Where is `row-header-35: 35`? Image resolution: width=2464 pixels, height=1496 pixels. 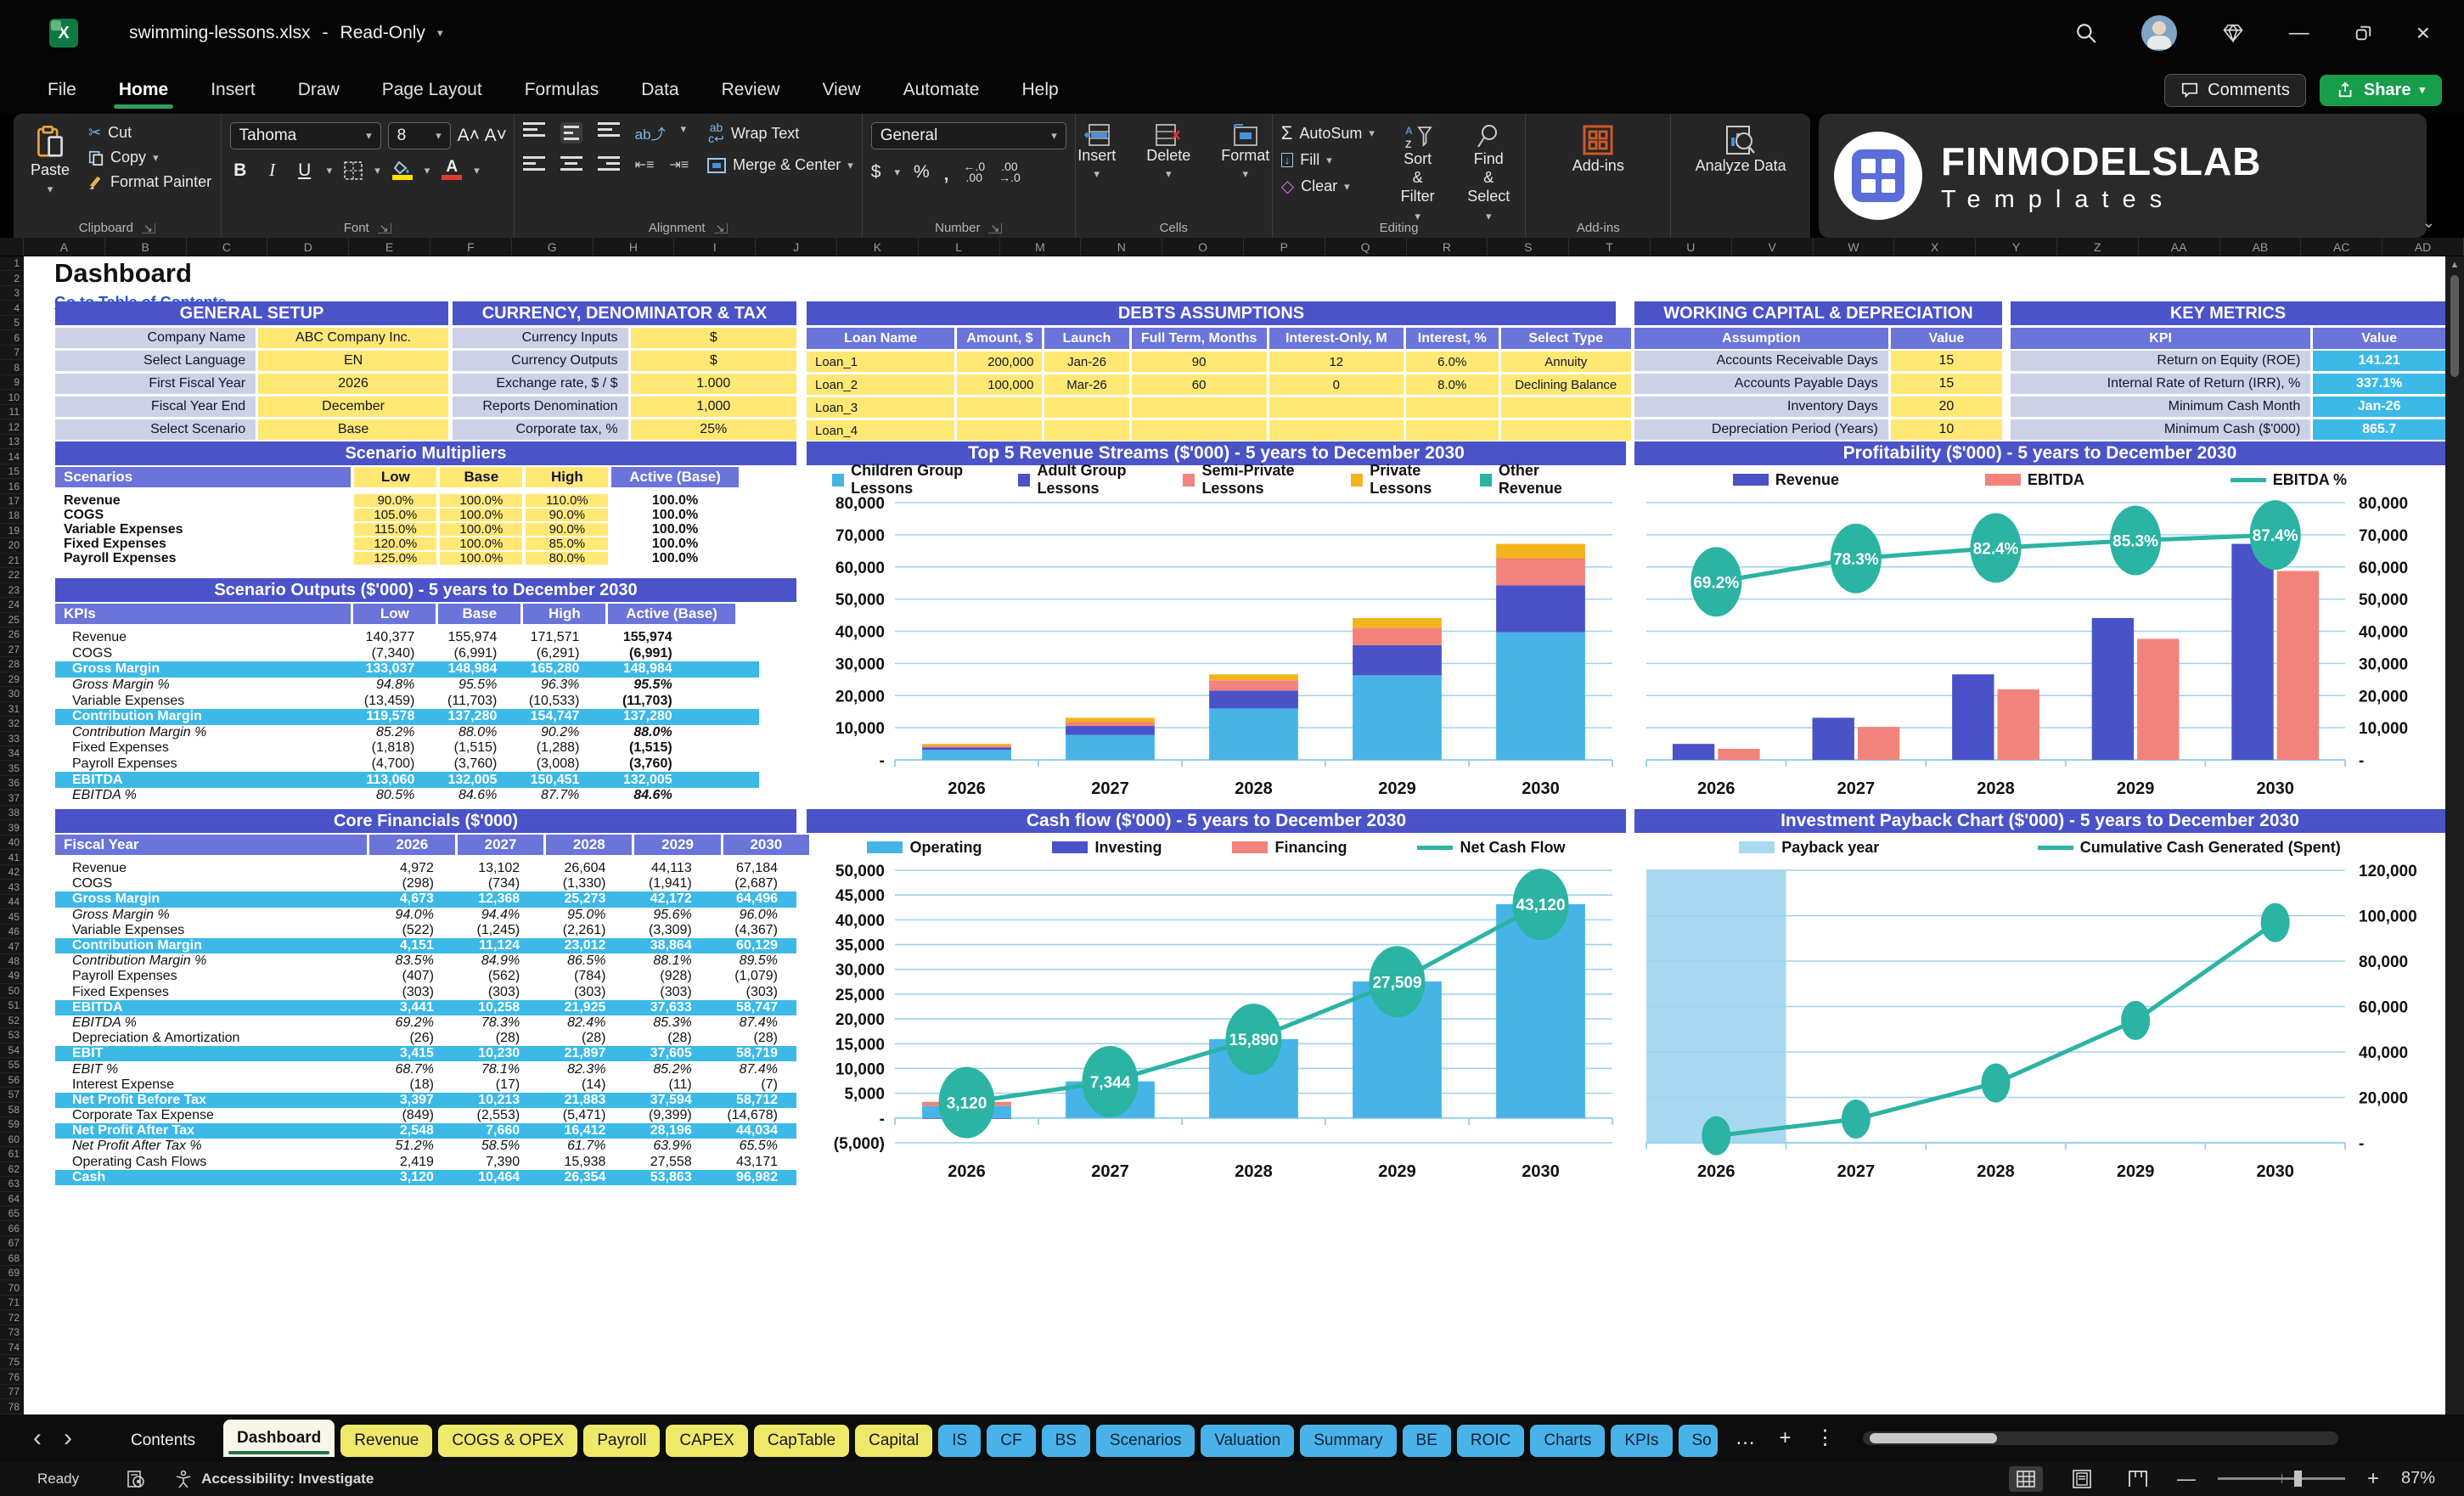
row-header-35: 35 is located at coordinates (12, 768).